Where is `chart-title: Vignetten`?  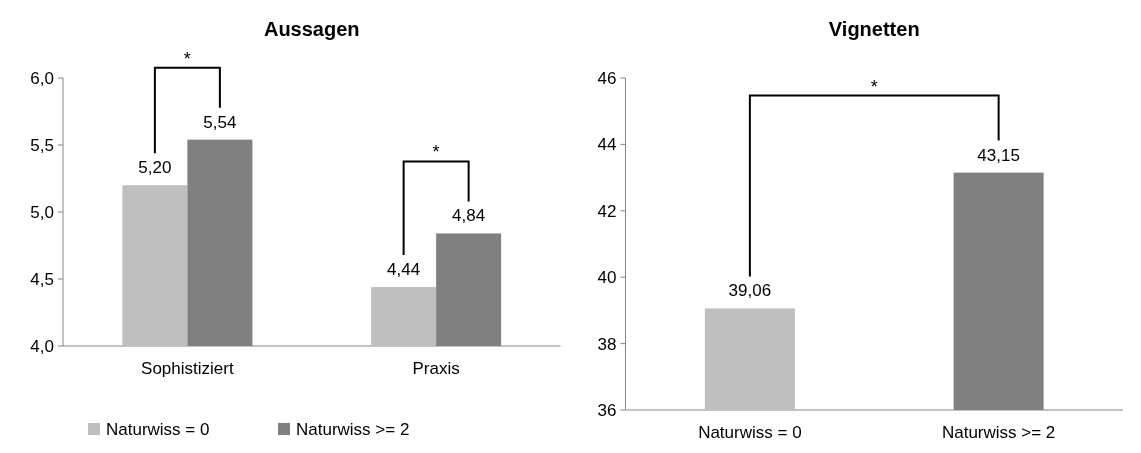 chart-title: Vignetten is located at coordinates (874, 29).